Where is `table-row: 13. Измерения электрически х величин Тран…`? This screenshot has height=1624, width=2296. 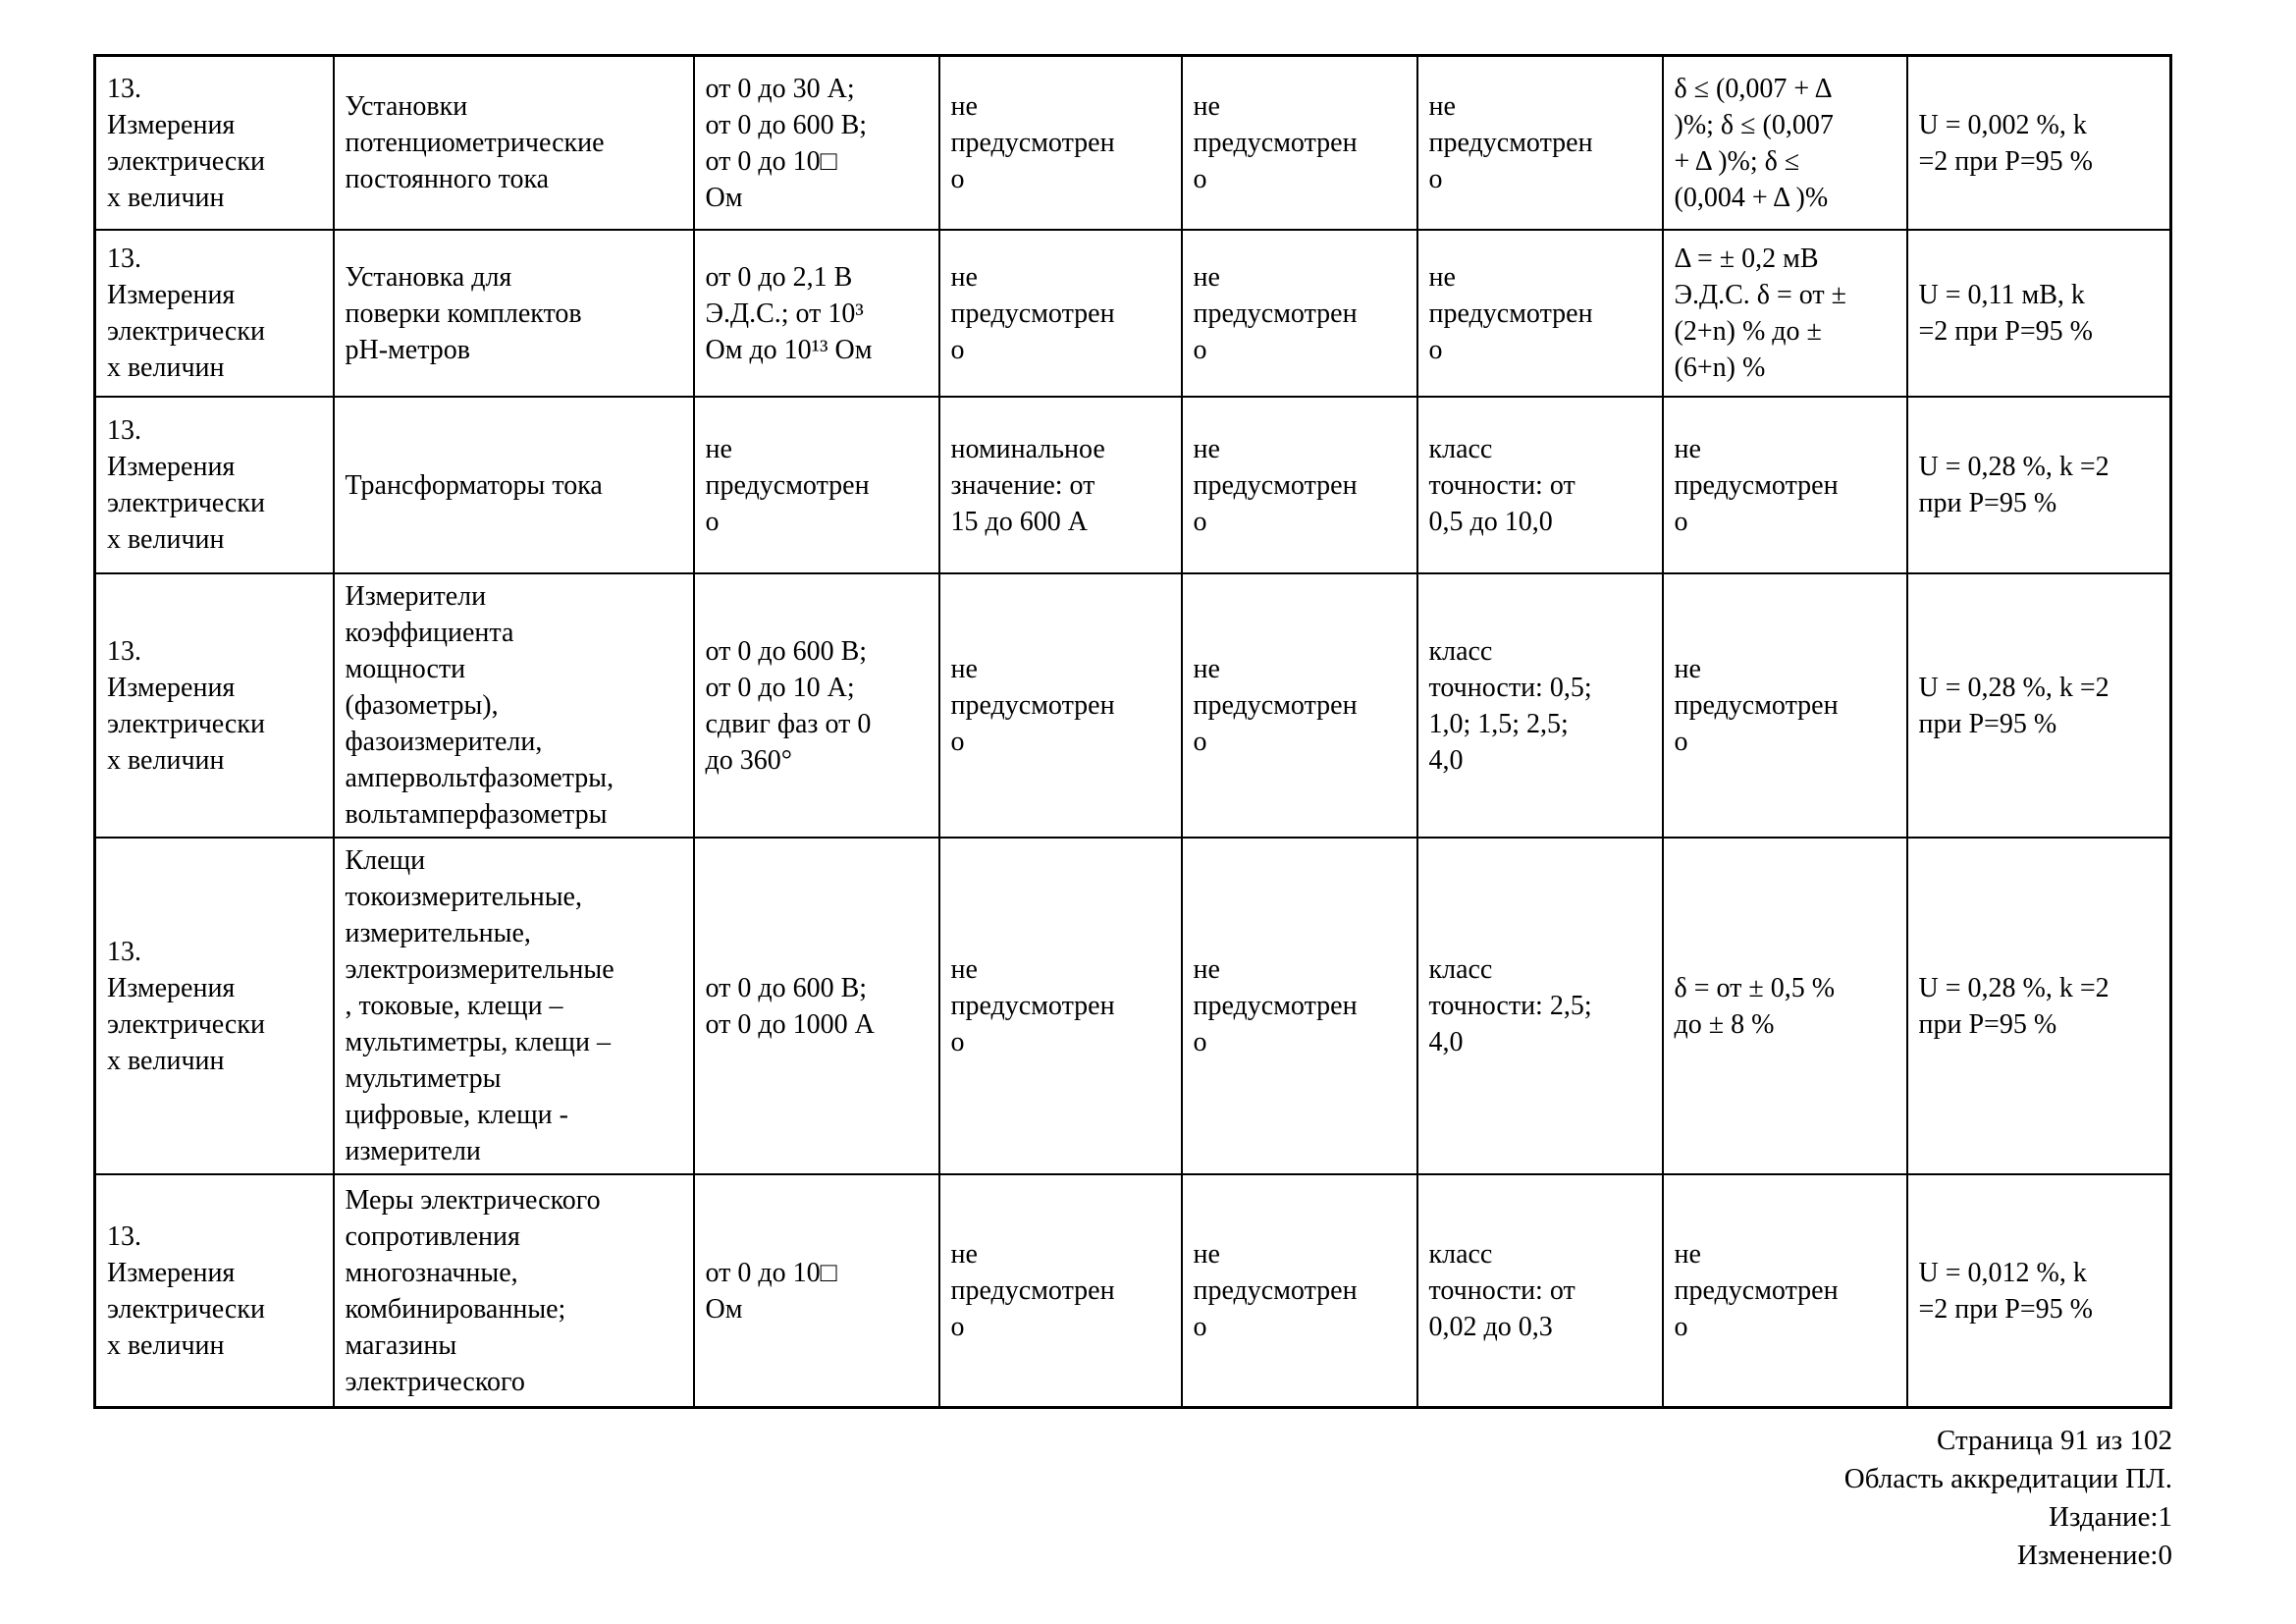
table-row: 13. Измерения электрически х величин Тран… is located at coordinates (1132, 485).